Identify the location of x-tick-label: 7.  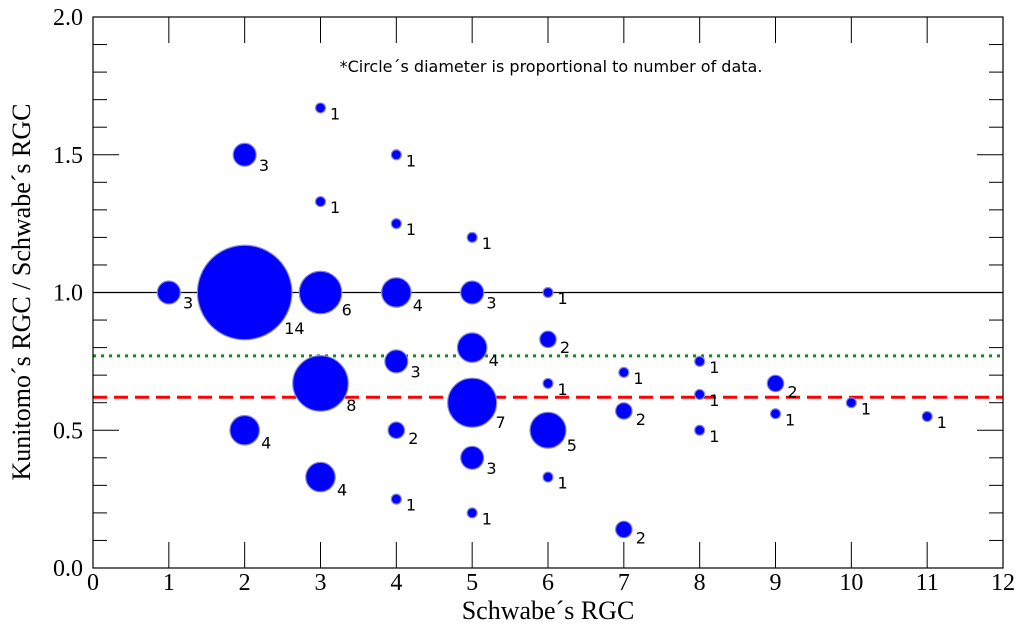
(624, 583).